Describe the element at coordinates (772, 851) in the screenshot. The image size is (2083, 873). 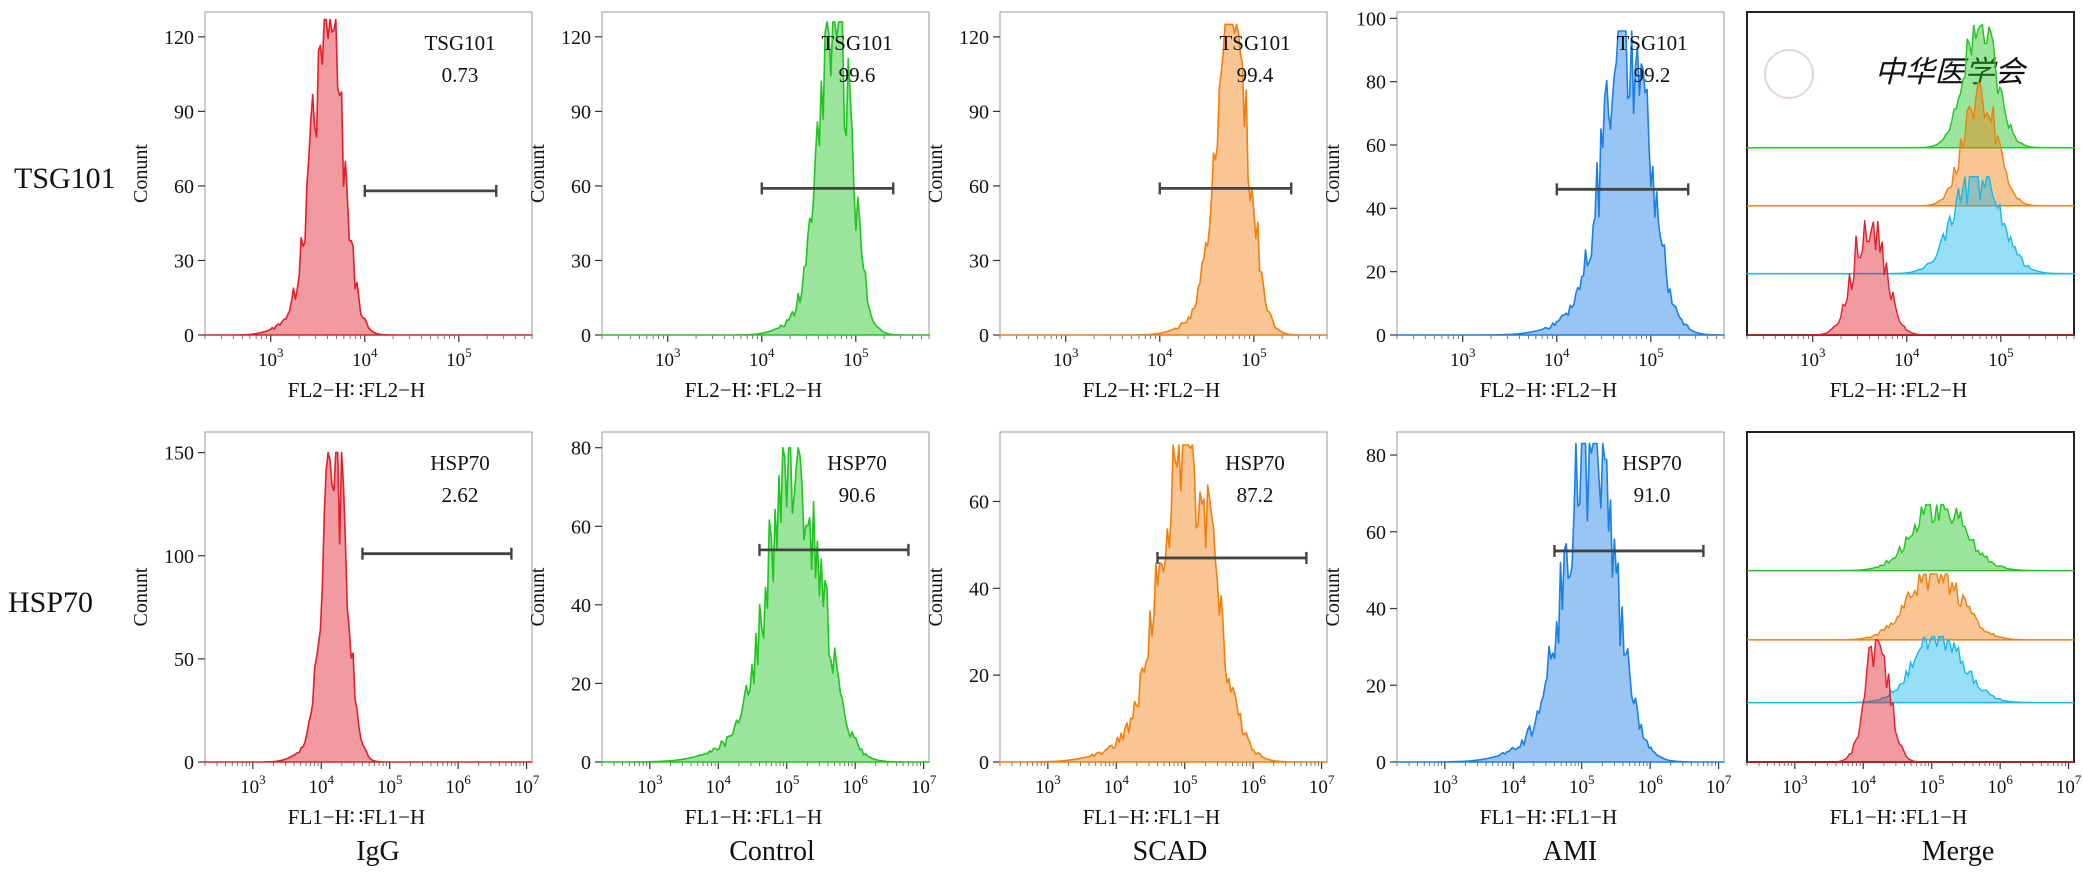
I see `col-label-control: Control` at that location.